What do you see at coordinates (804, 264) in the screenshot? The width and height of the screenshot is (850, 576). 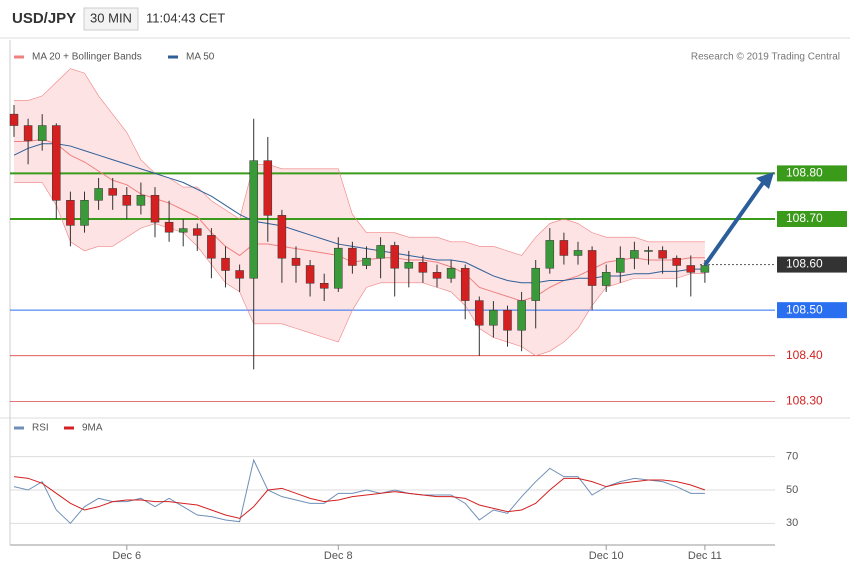 I see `level-label: 108.60` at bounding box center [804, 264].